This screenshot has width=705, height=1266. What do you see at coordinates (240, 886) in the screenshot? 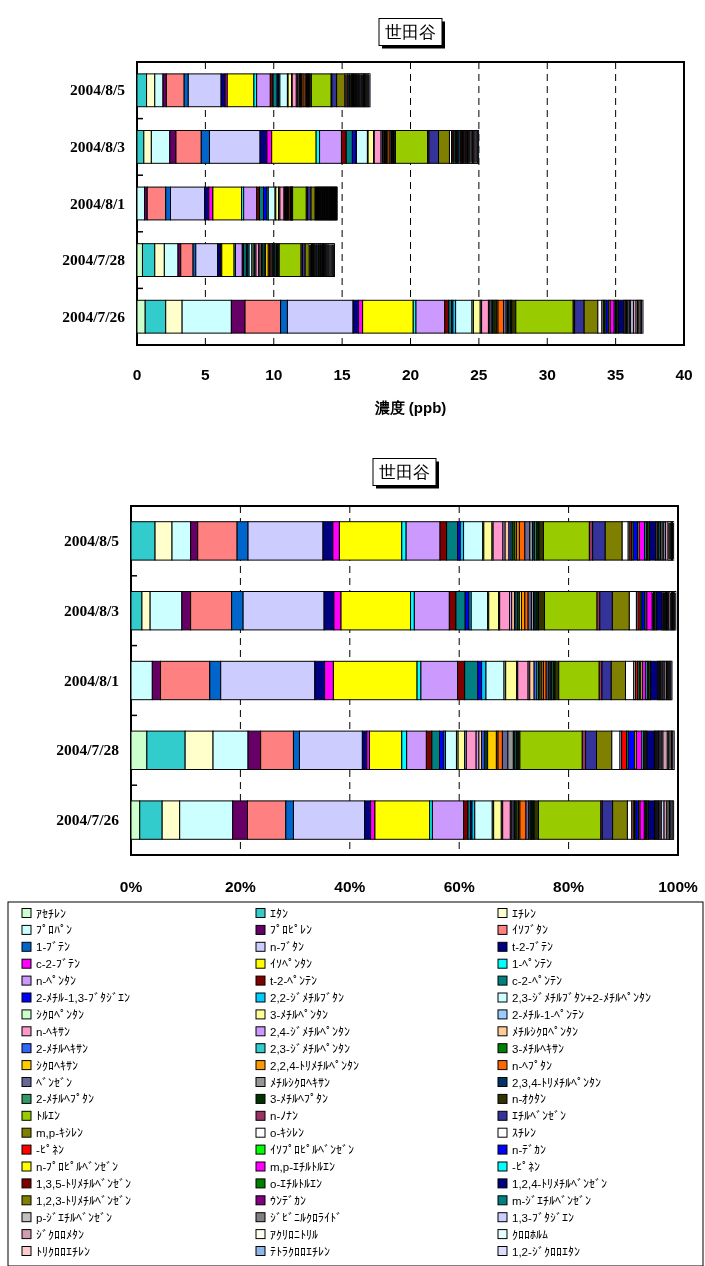
I see `x-tick-label: 20%` at bounding box center [240, 886].